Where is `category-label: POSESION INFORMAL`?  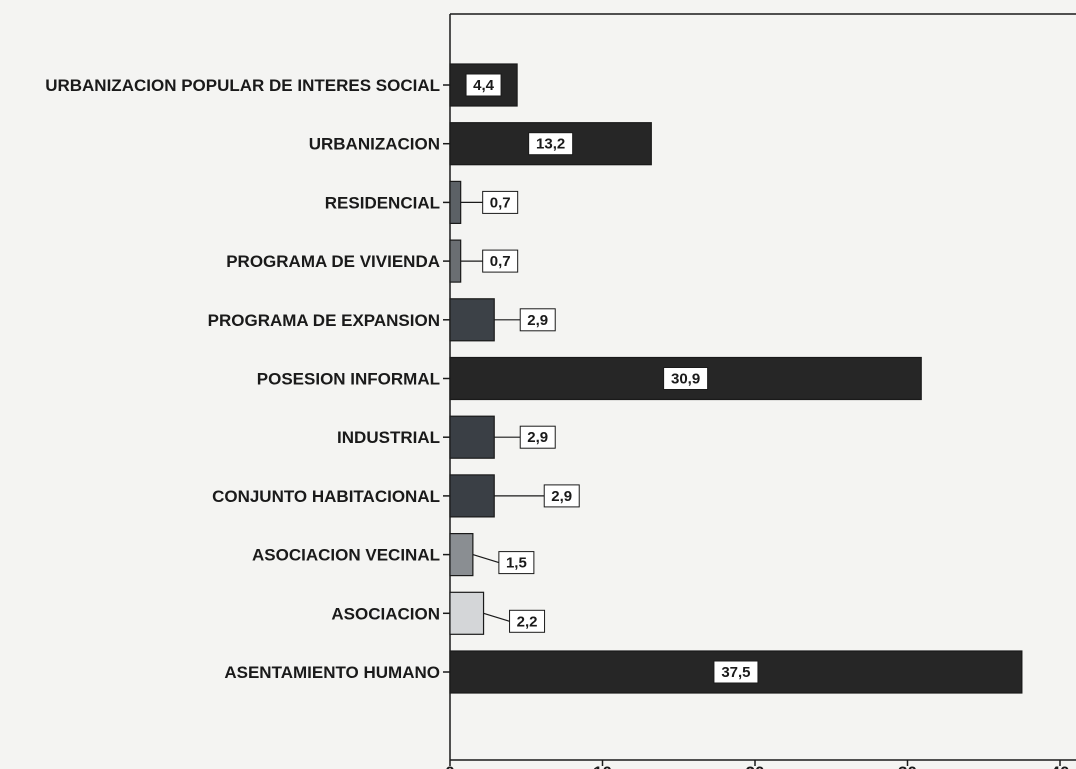
category-label: POSESION INFORMAL is located at coordinates (348, 379).